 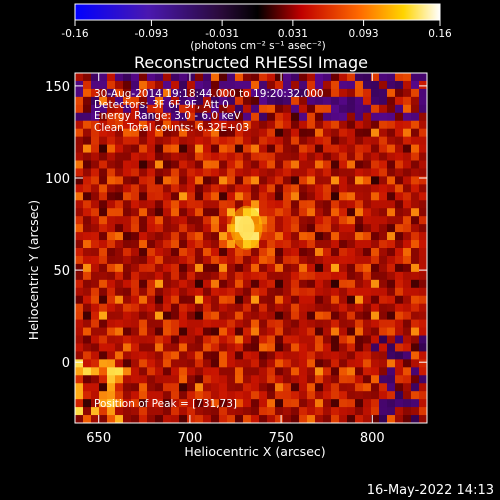 I want to click on annotation-detectors: Detectors: 3F 6F 9F, Att 0, so click(x=161, y=105).